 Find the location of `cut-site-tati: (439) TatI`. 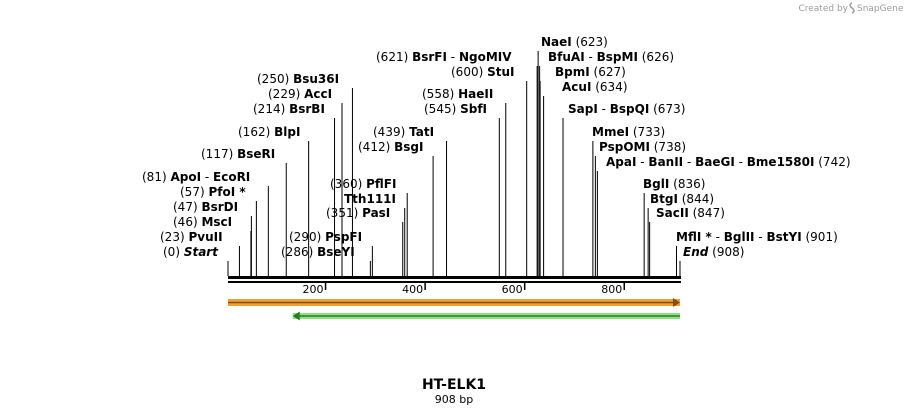

cut-site-tati: (439) TatI is located at coordinates (403, 132).